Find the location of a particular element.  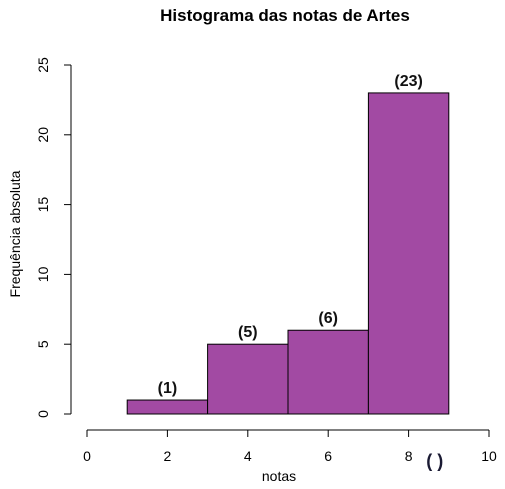

bar-data-label: (6) is located at coordinates (328, 318).